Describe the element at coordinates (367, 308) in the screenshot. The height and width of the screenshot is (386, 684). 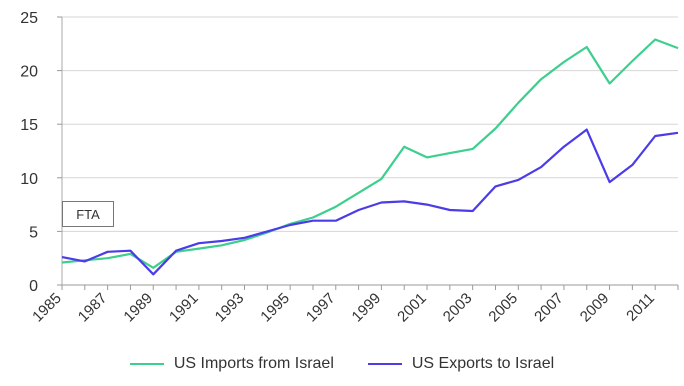
I see `x-tick-label-1999: 1999` at that location.